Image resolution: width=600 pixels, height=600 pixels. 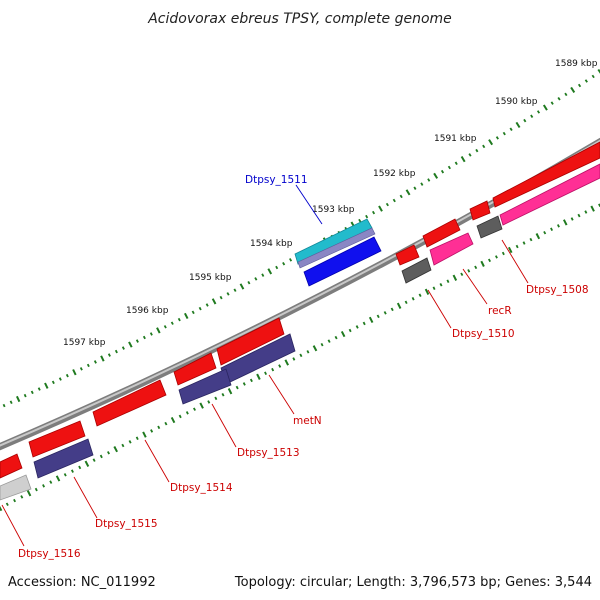 What do you see at coordinates (500, 311) in the screenshot?
I see `label-recr: recR` at bounding box center [500, 311].